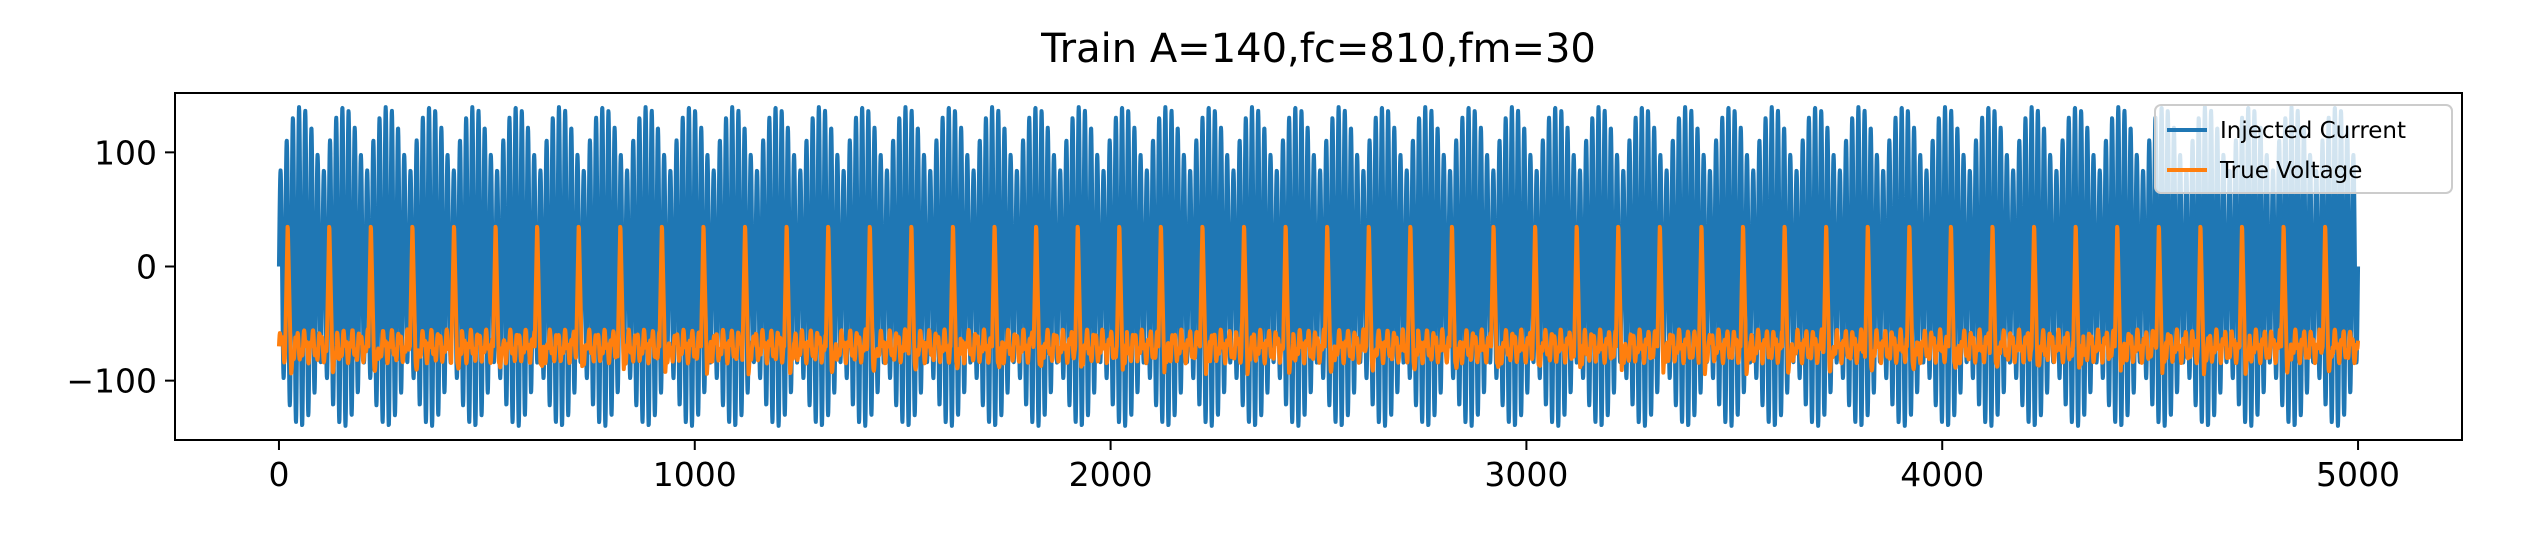 The image size is (2528, 540). What do you see at coordinates (2290, 171) in the screenshot?
I see `legend-label: True Voltage` at bounding box center [2290, 171].